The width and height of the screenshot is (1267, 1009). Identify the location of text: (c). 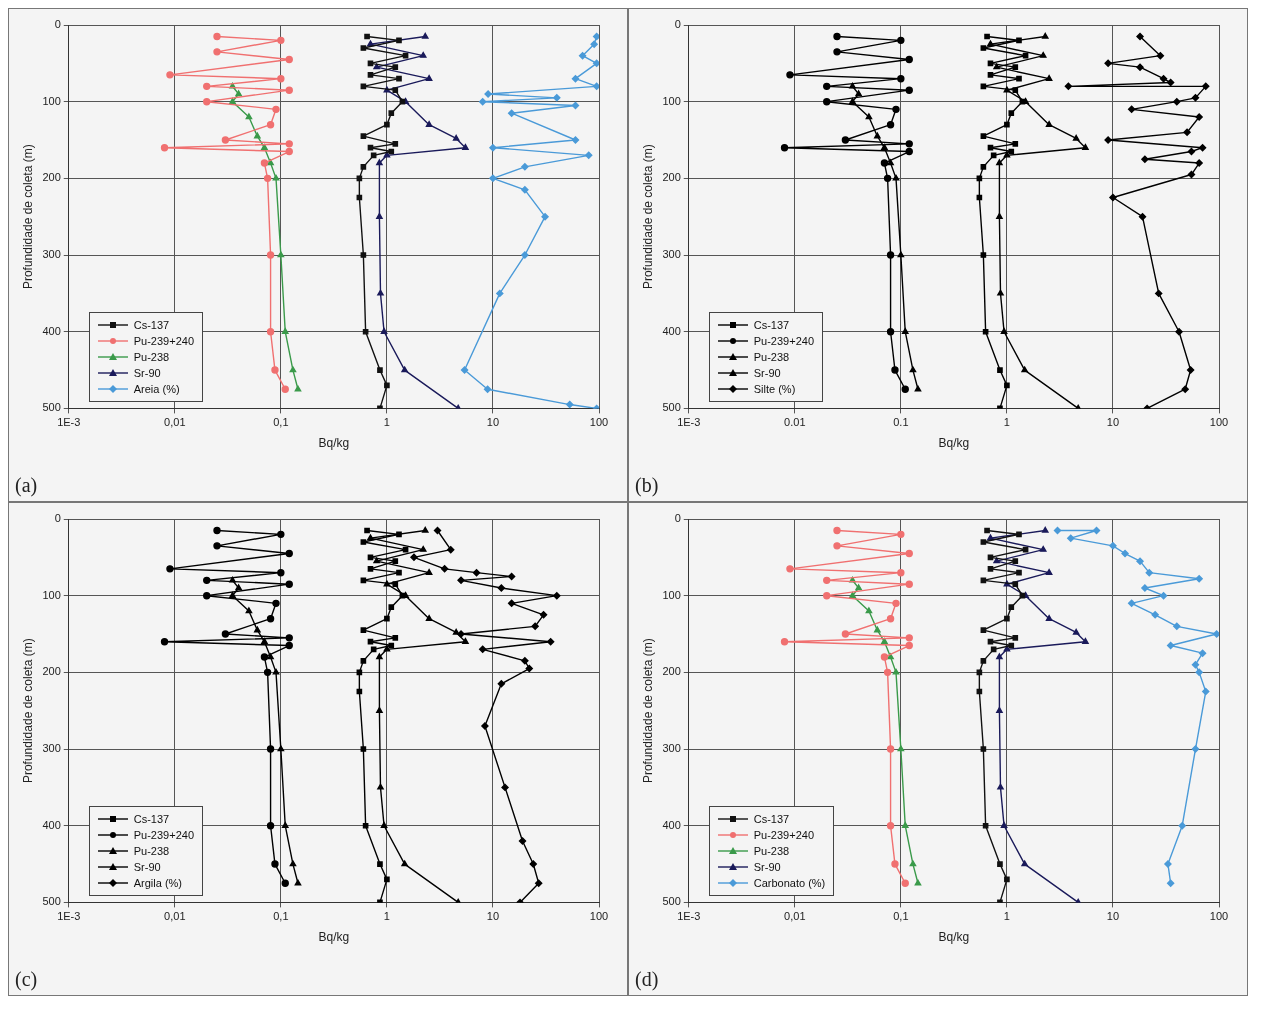
(26, 979).